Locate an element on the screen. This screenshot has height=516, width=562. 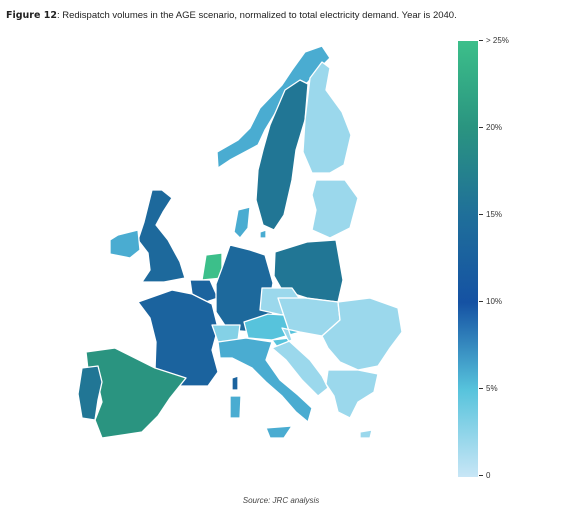
figure-label: Figure 12 is located at coordinates (31, 15).